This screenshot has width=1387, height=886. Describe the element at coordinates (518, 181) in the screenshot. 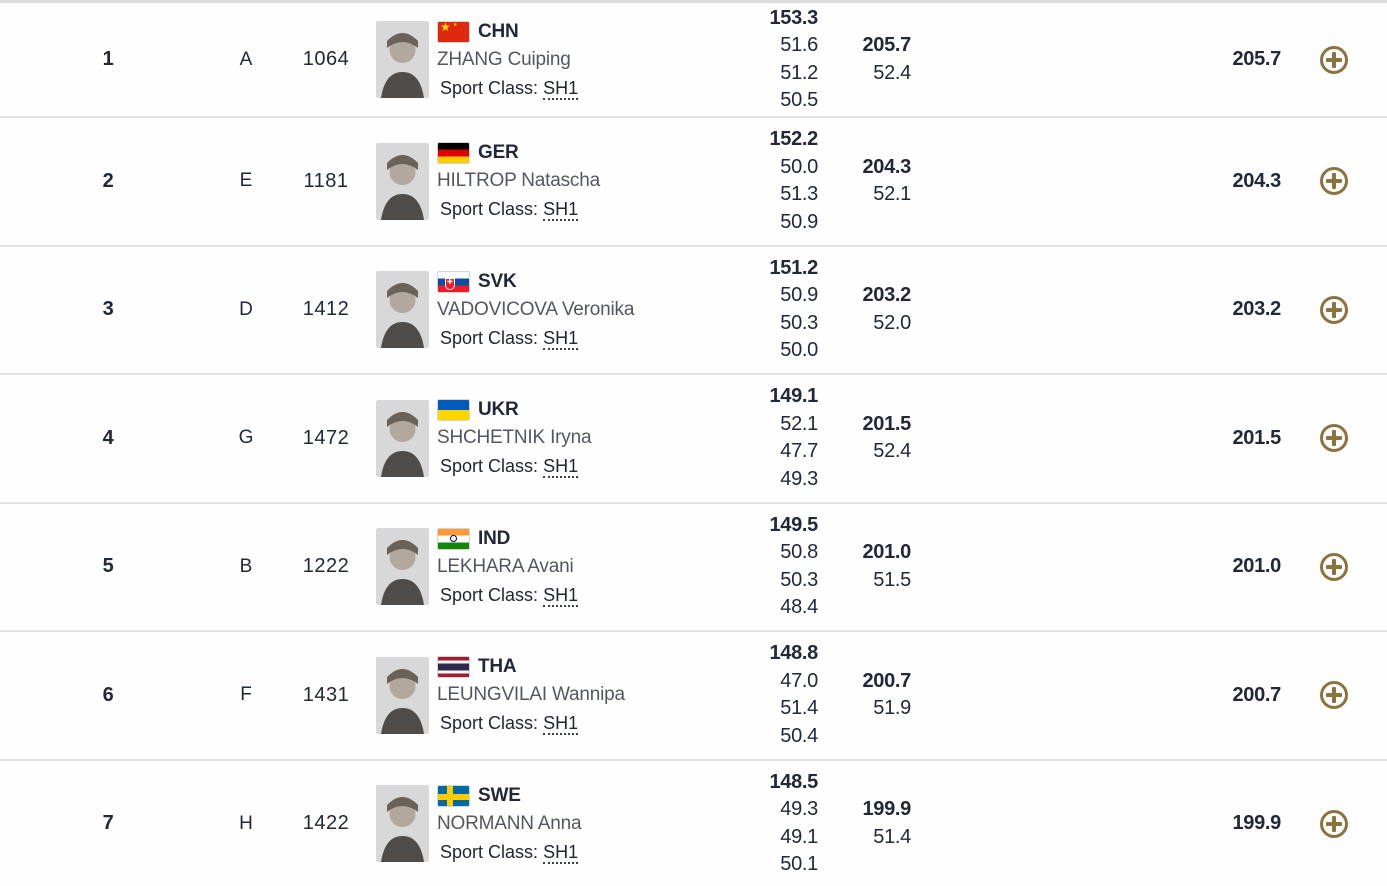

I see `athlete-name: HILTROP Natascha` at that location.